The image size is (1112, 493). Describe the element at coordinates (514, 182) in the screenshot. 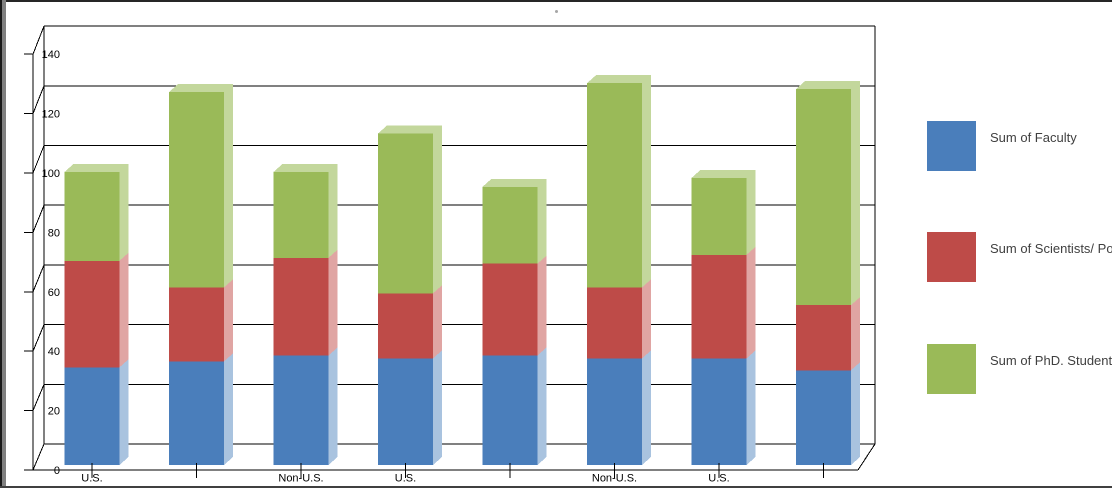

I see `bar-4-top` at that location.